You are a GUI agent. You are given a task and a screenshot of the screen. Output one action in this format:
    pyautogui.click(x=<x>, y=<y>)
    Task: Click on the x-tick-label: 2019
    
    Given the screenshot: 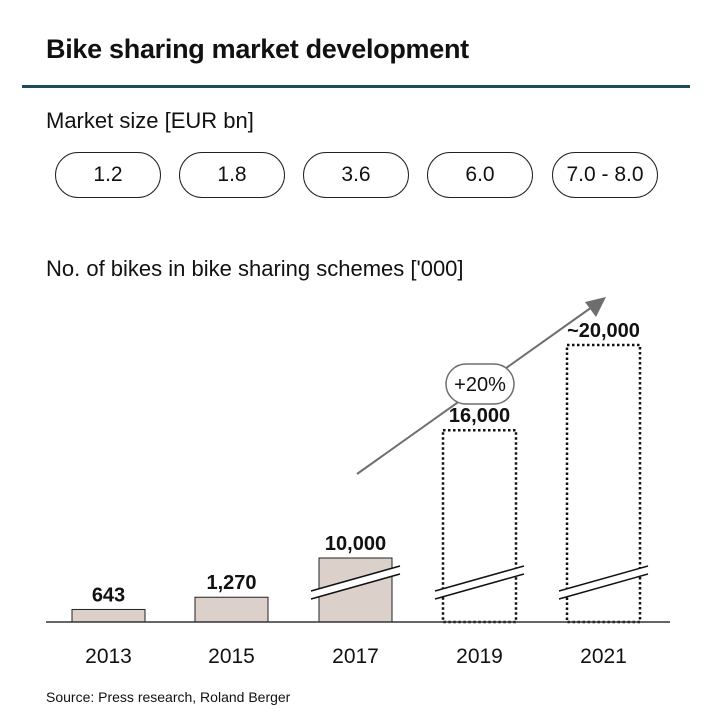 What is the action you would take?
    pyautogui.click(x=479, y=656)
    